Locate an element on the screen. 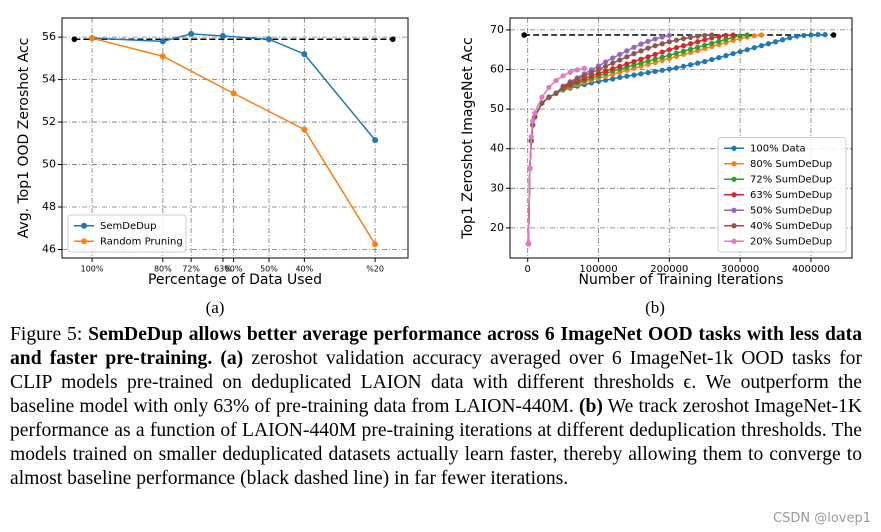 The width and height of the screenshot is (881, 532). y-tick-label: 20 is located at coordinates (497, 227).